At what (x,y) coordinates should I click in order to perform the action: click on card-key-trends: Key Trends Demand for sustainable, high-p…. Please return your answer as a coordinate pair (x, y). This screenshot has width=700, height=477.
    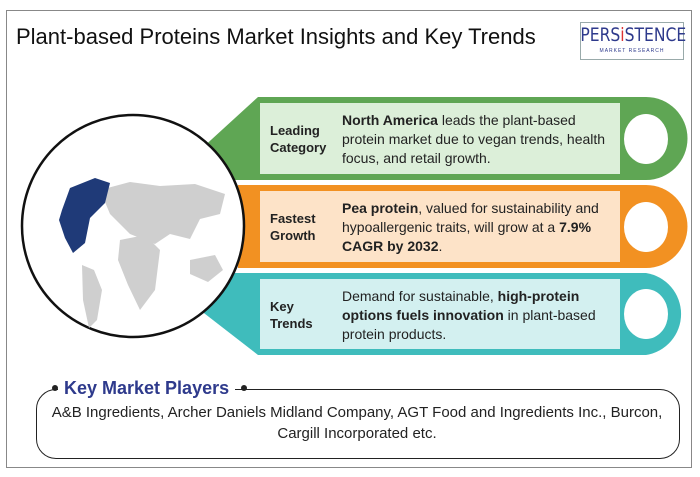
    Looking at the image, I should click on (440, 315).